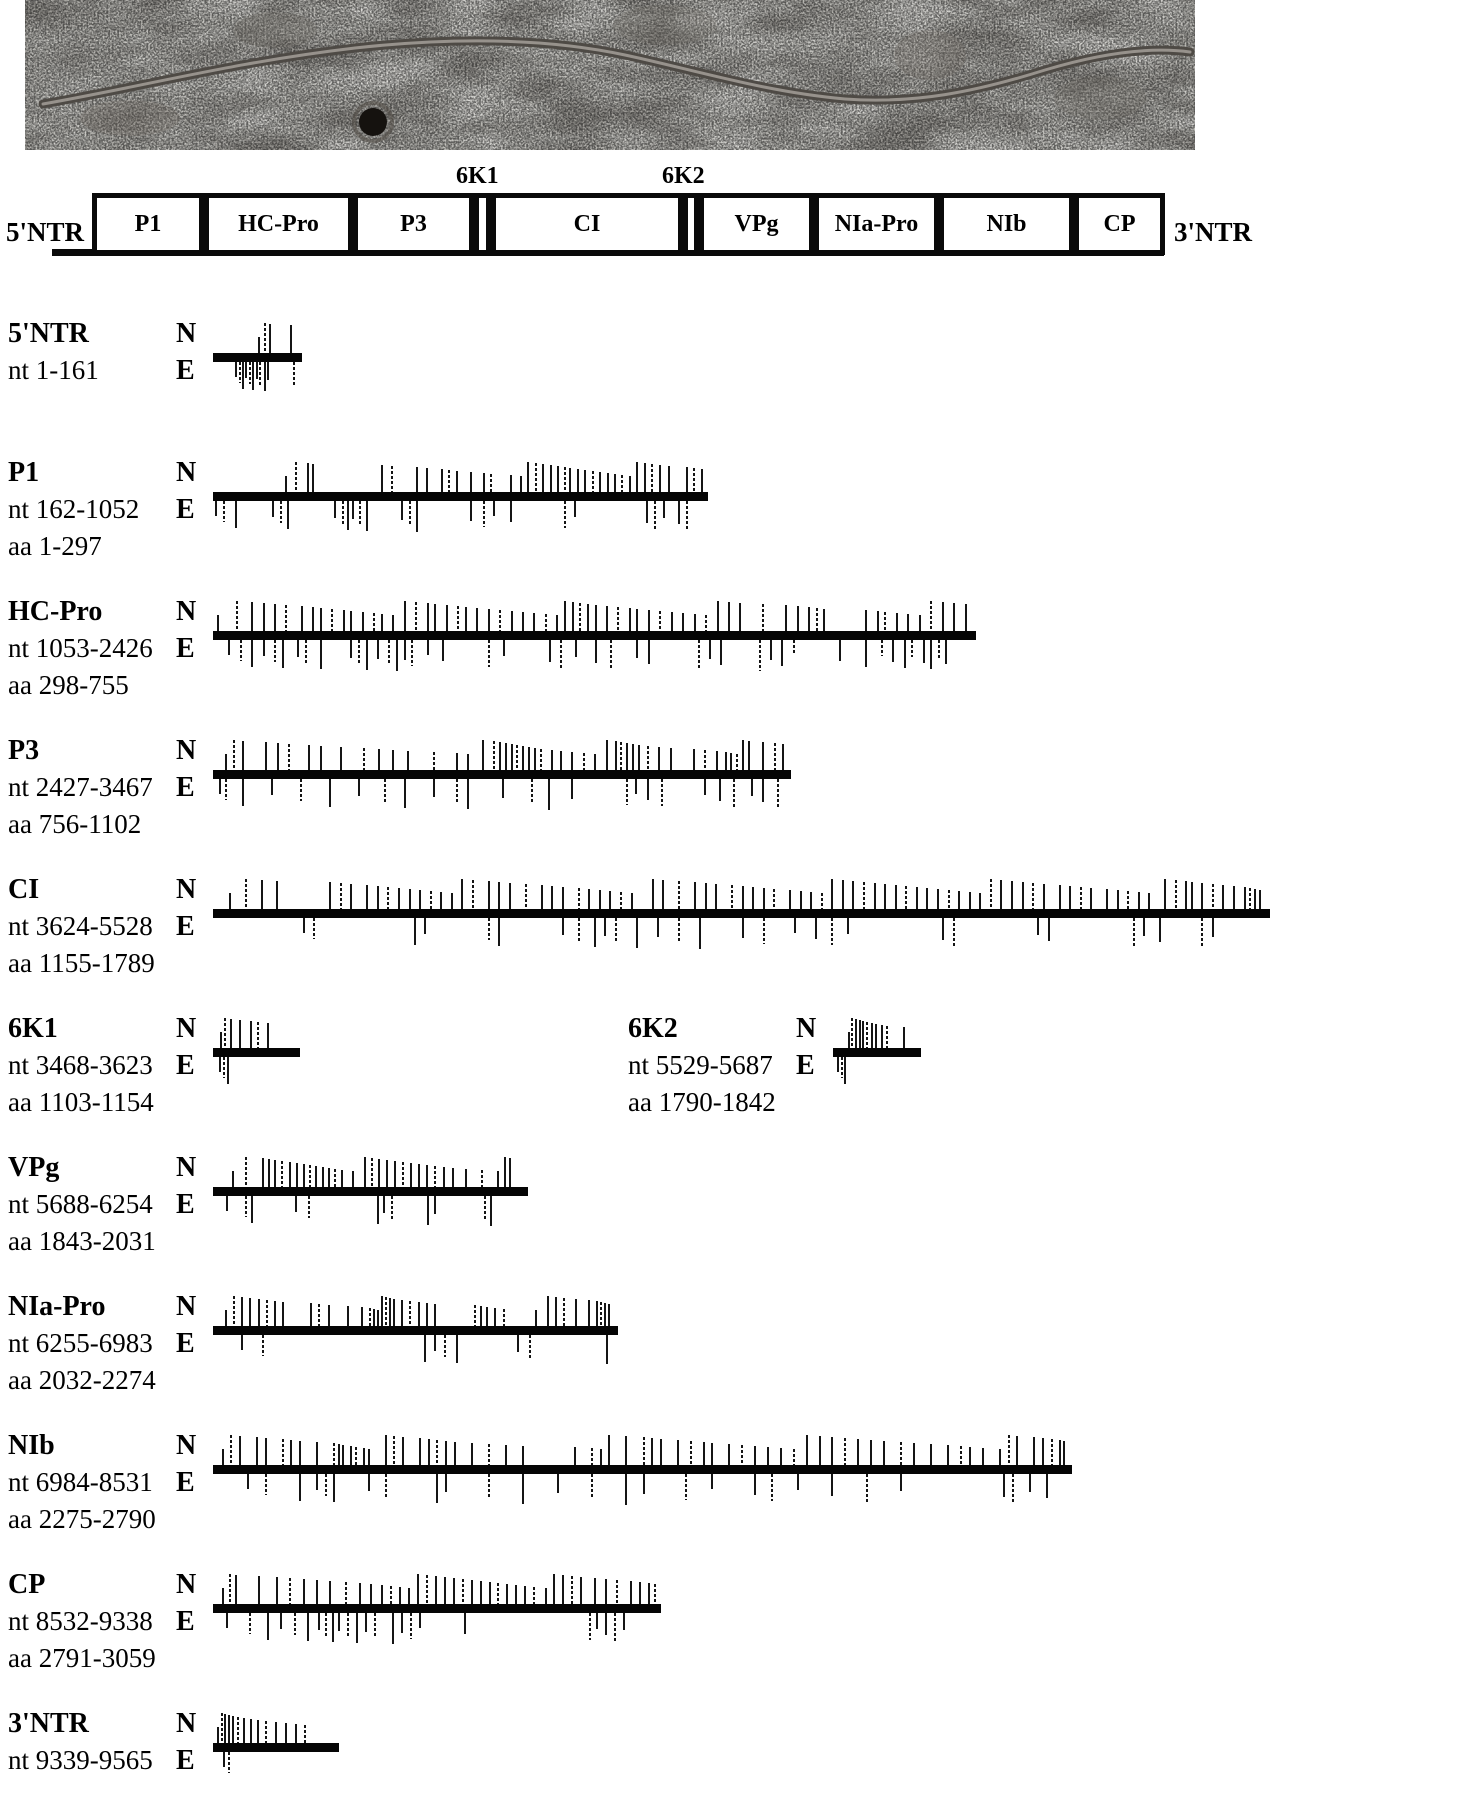 This screenshot has width=1464, height=1800. I want to click on panel-name-vpg: VPg, so click(34, 1167).